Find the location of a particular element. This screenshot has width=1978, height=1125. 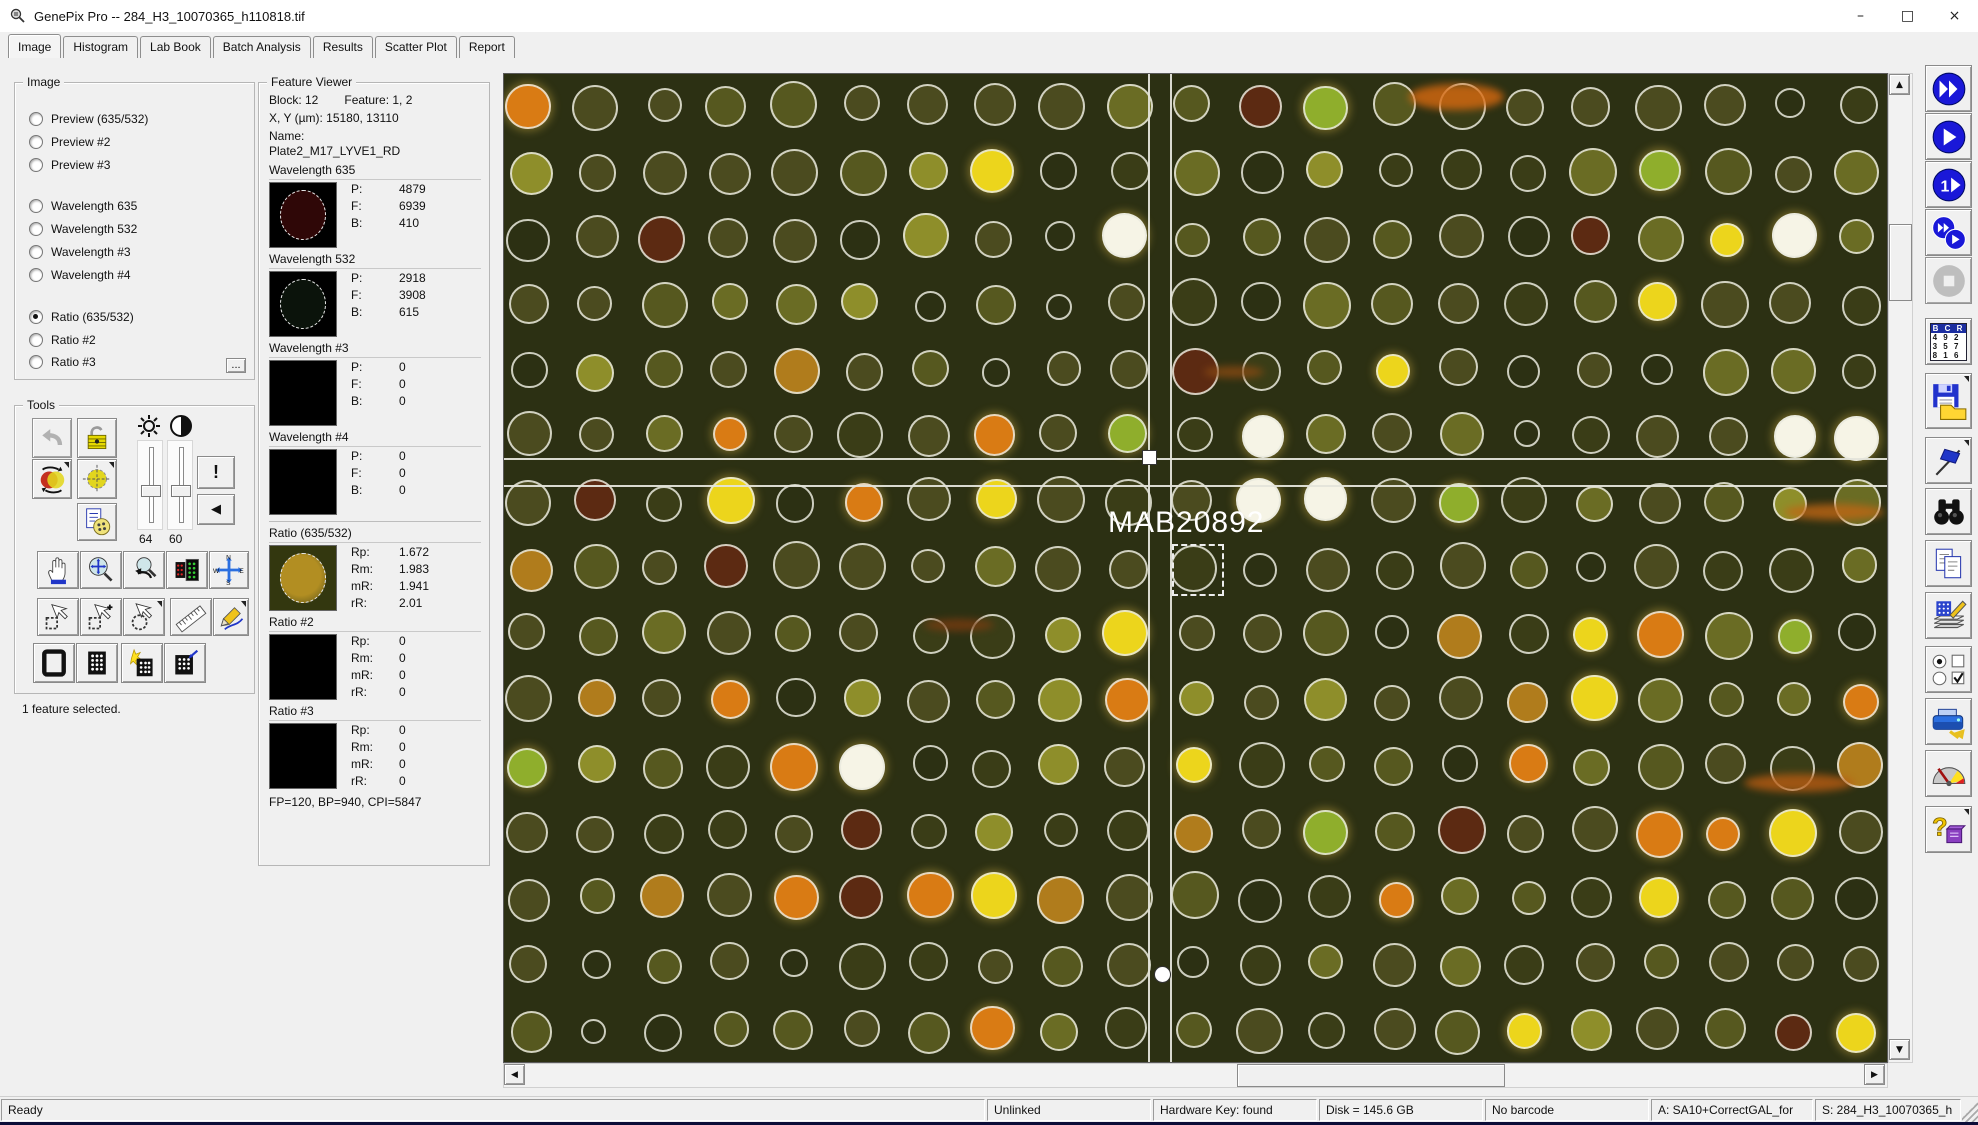

scroll-down-button: ▼ is located at coordinates (1899, 1049).